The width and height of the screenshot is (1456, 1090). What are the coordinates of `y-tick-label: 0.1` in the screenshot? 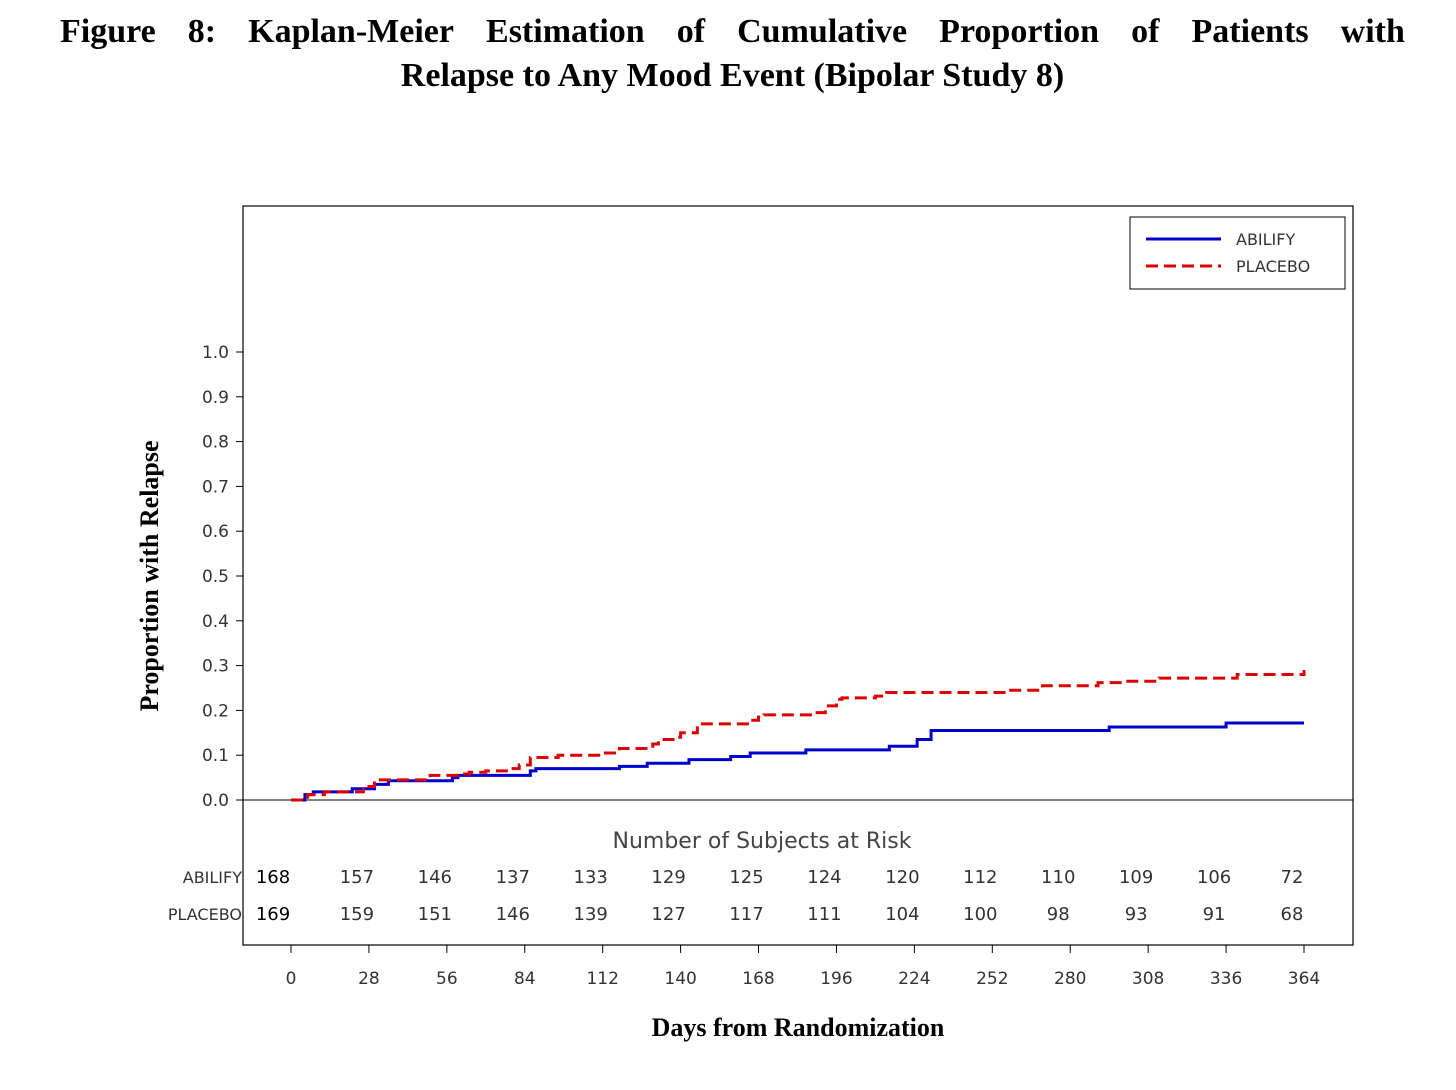 It's located at (215, 756).